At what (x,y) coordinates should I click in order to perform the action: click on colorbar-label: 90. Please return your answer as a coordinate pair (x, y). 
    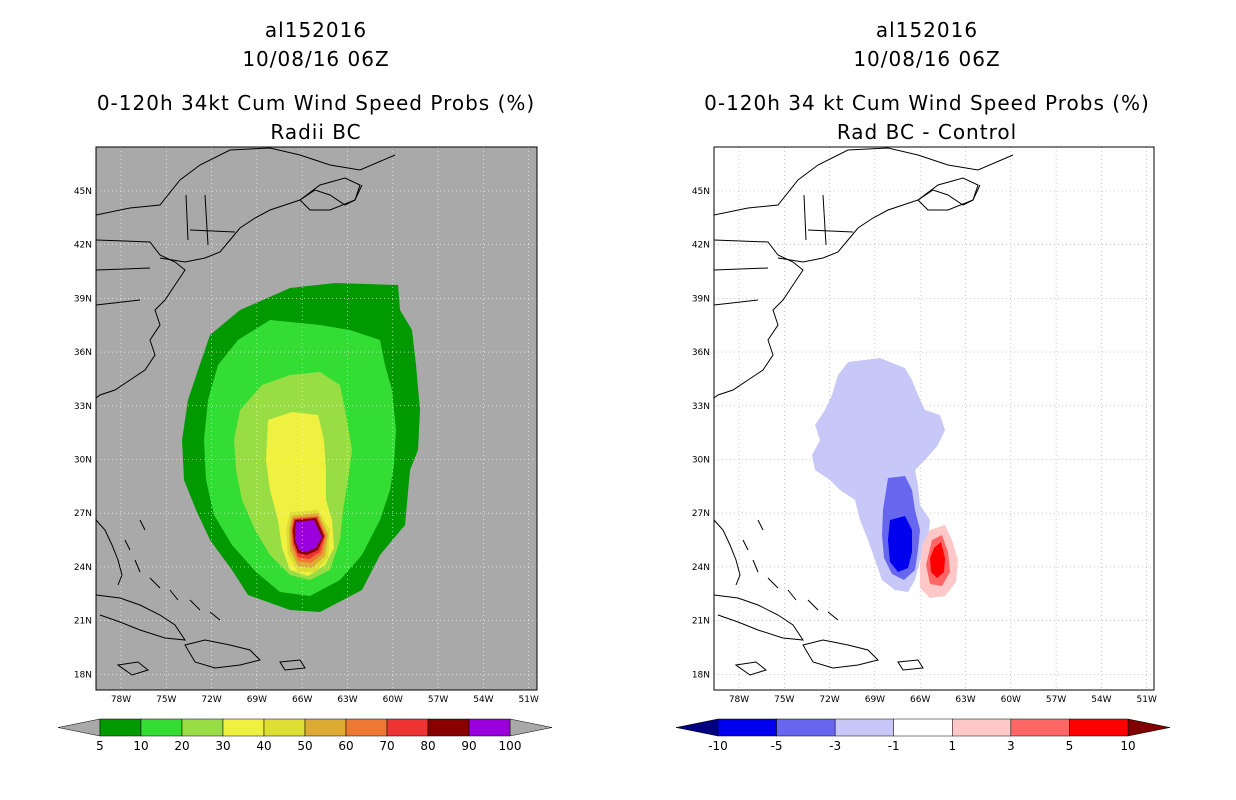
    Looking at the image, I should click on (468, 746).